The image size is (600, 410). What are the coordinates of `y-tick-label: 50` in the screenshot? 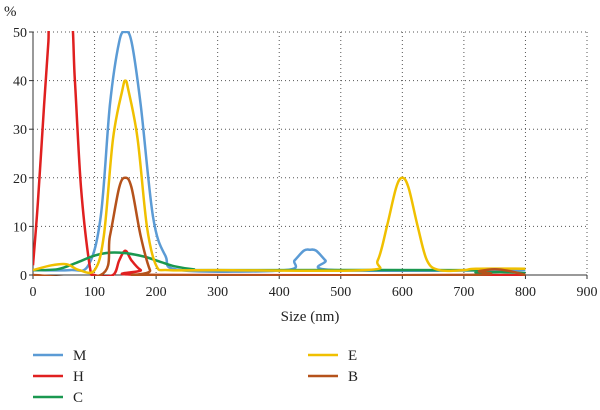 It's located at (20, 33).